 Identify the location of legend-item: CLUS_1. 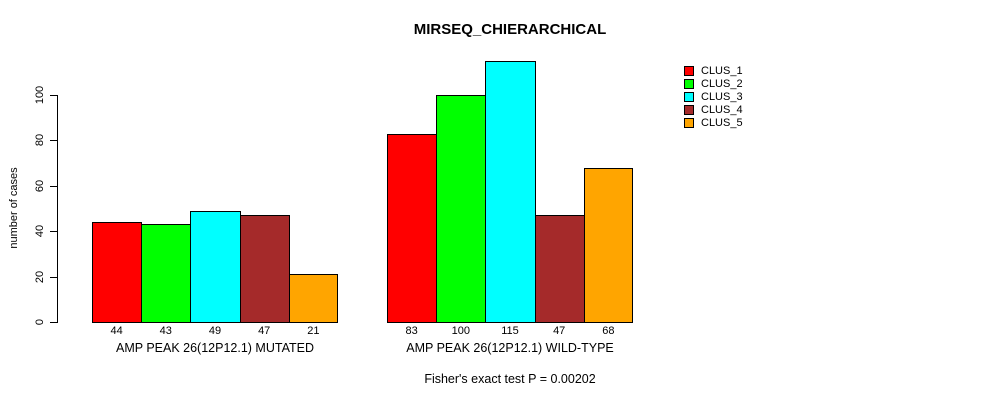
(713, 70).